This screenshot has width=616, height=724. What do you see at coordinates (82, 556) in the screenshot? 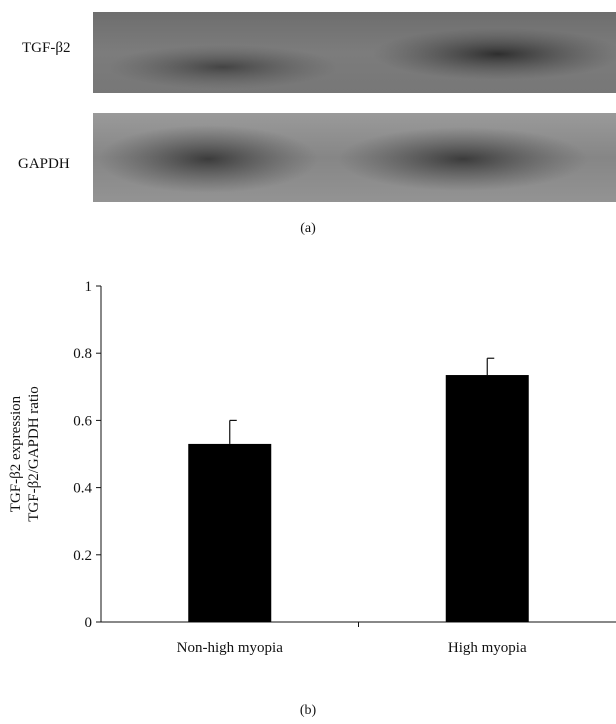
I see `y-tick-label: 0.2` at bounding box center [82, 556].